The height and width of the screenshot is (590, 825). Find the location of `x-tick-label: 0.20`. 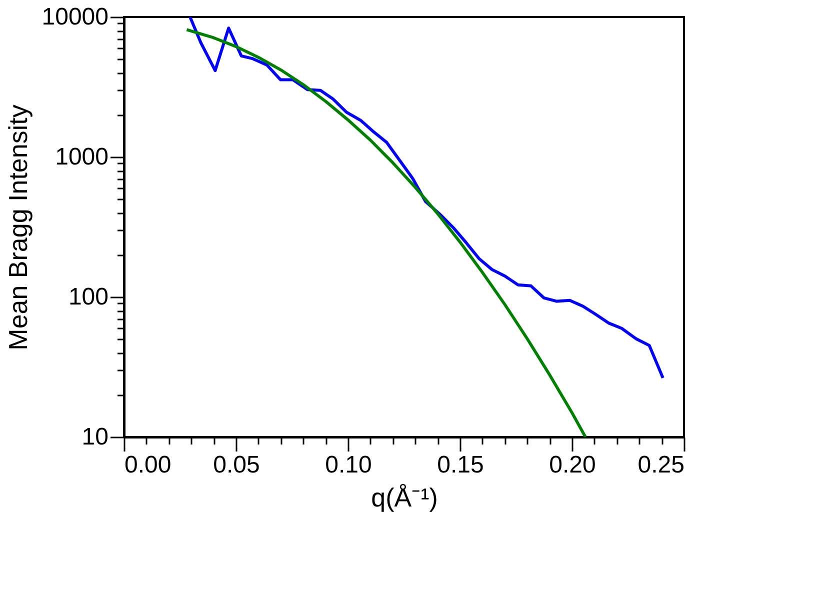

x-tick-label: 0.20 is located at coordinates (572, 465).